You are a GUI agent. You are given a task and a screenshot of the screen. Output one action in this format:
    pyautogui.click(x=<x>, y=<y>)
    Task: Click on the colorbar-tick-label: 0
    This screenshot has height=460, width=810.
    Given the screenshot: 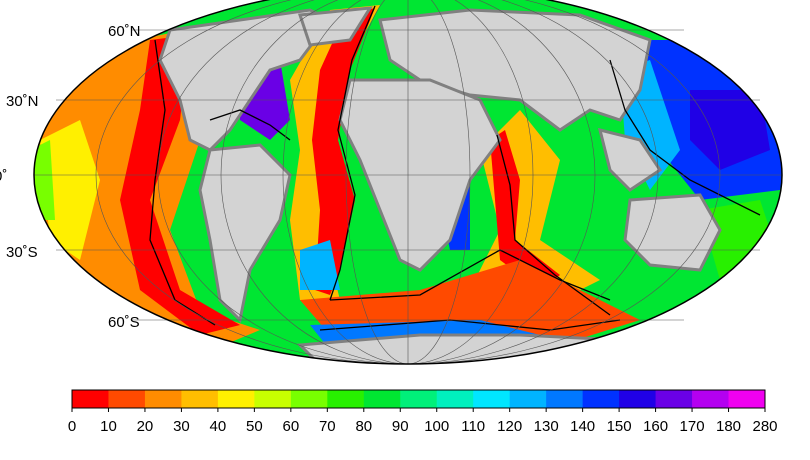 What is the action you would take?
    pyautogui.click(x=72, y=426)
    